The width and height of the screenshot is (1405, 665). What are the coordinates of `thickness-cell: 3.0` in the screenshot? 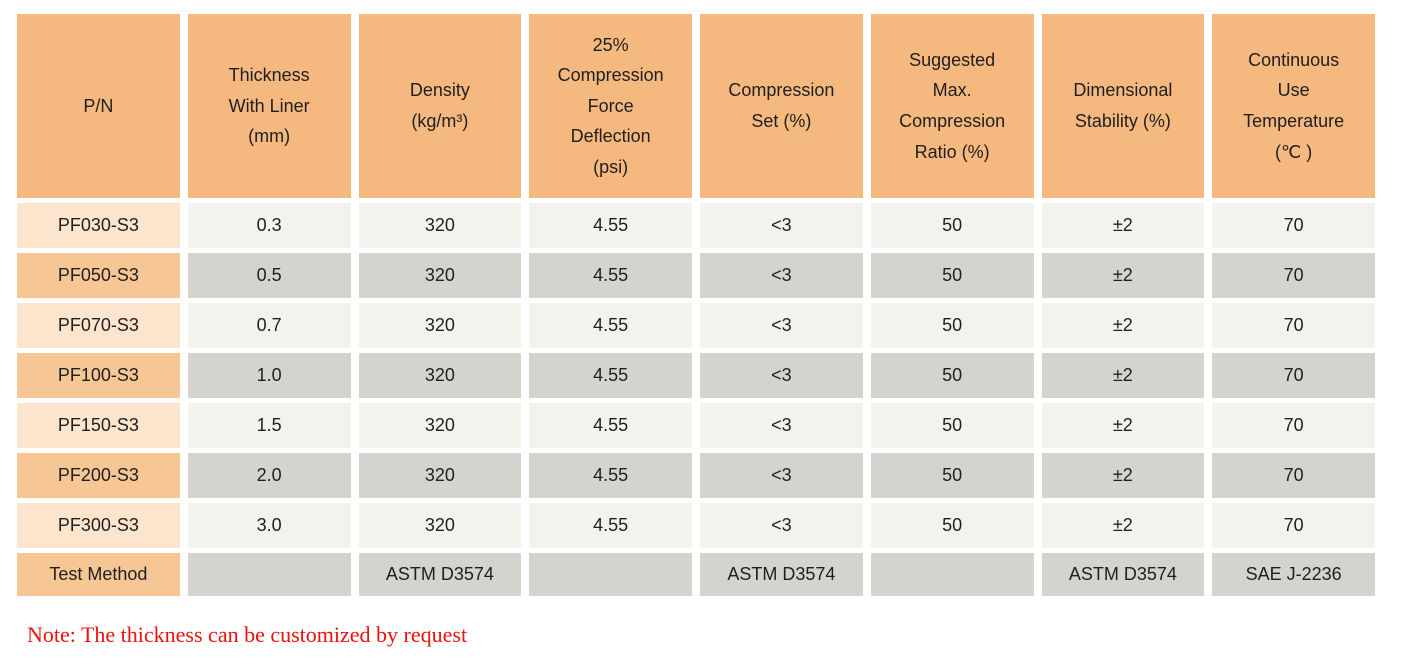 It's located at (269, 525).